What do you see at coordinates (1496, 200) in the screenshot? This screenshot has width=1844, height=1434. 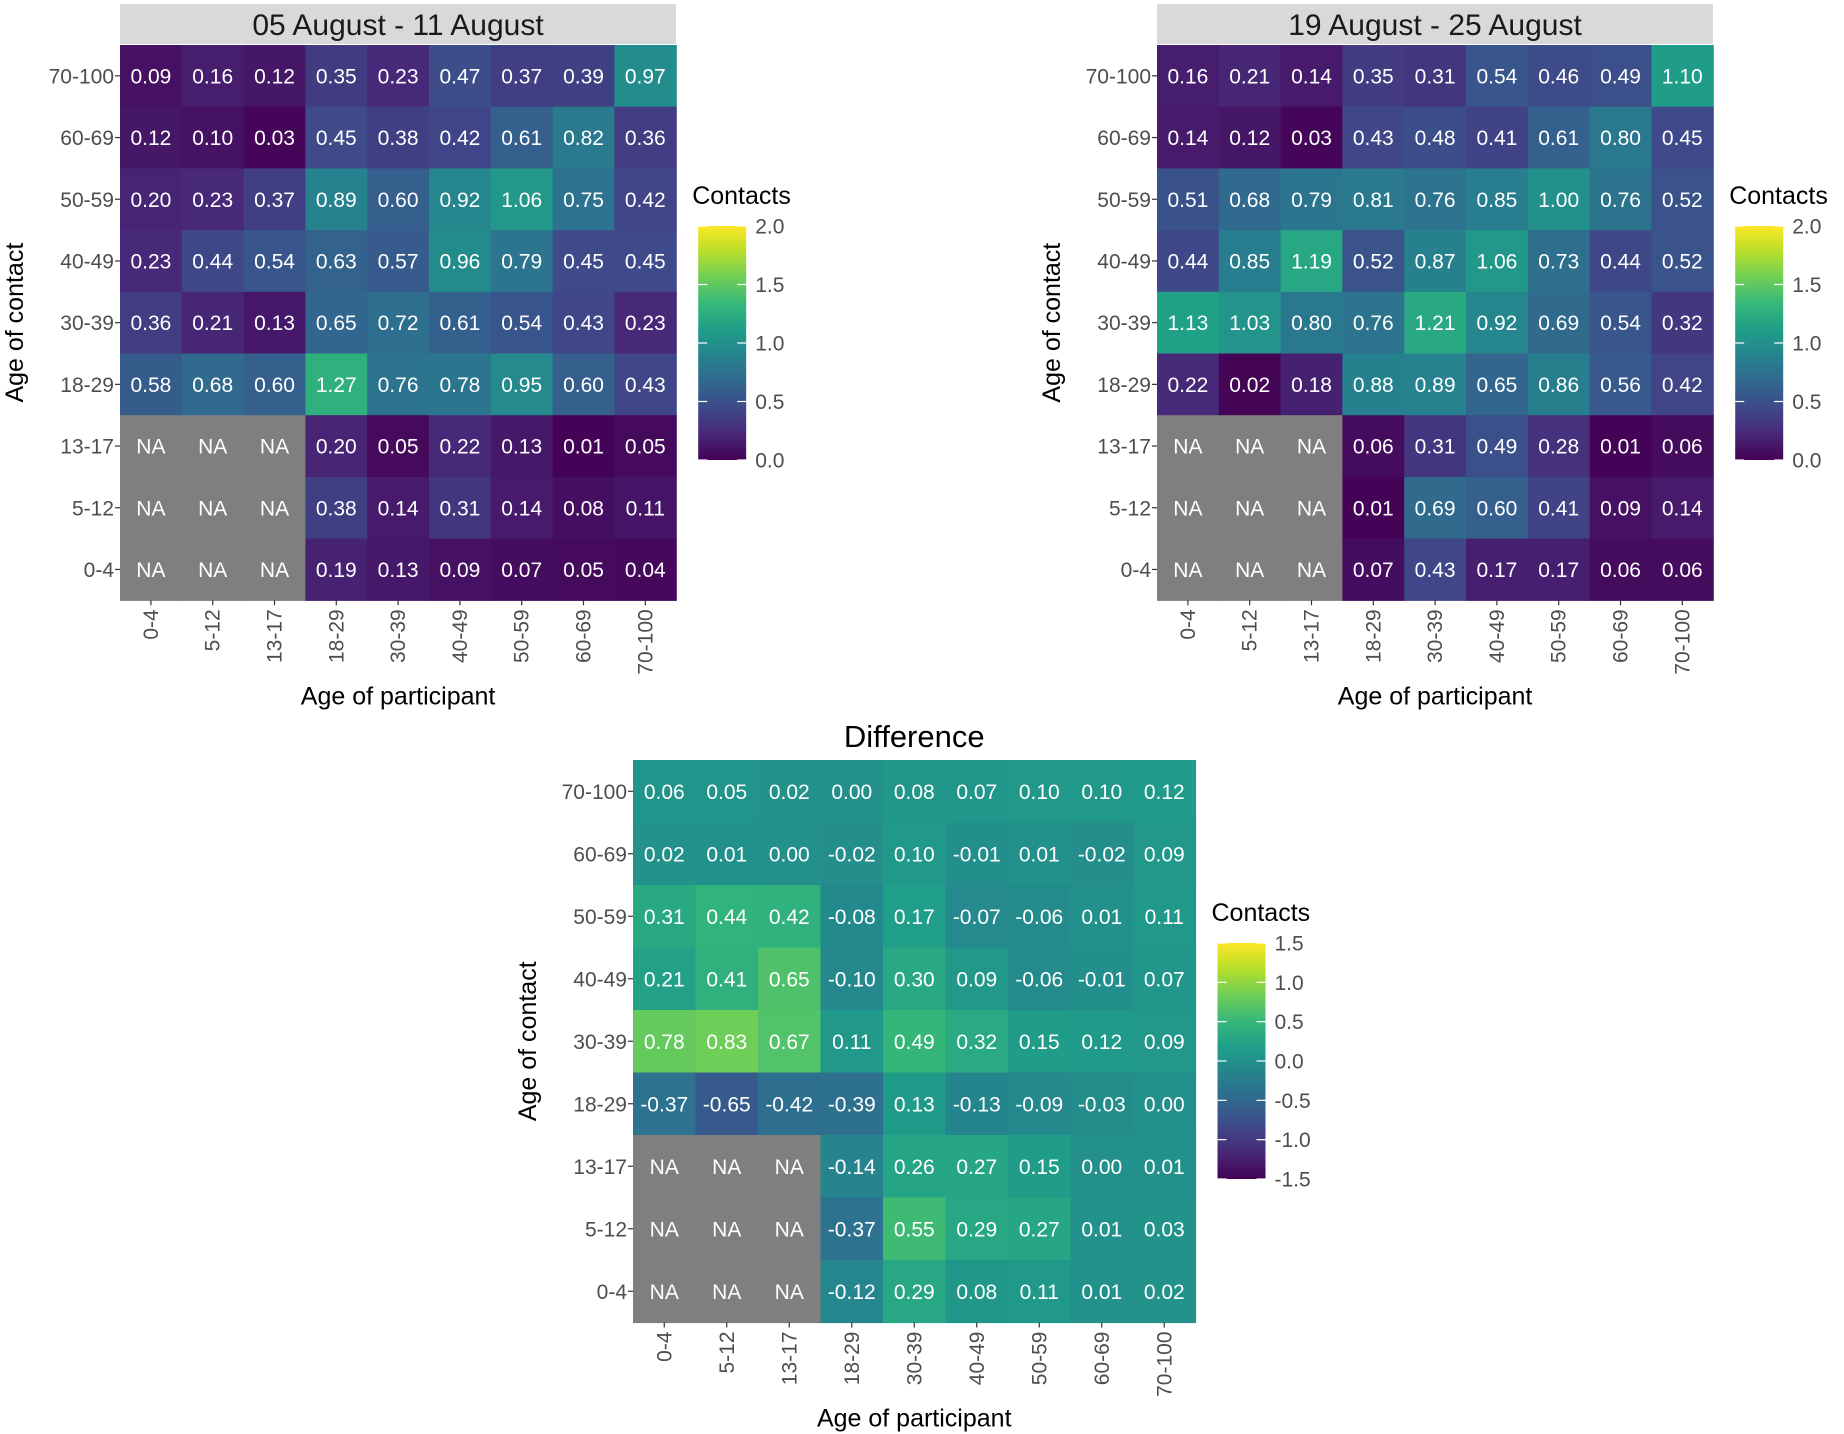 I see `cell-value-label: 0.85` at bounding box center [1496, 200].